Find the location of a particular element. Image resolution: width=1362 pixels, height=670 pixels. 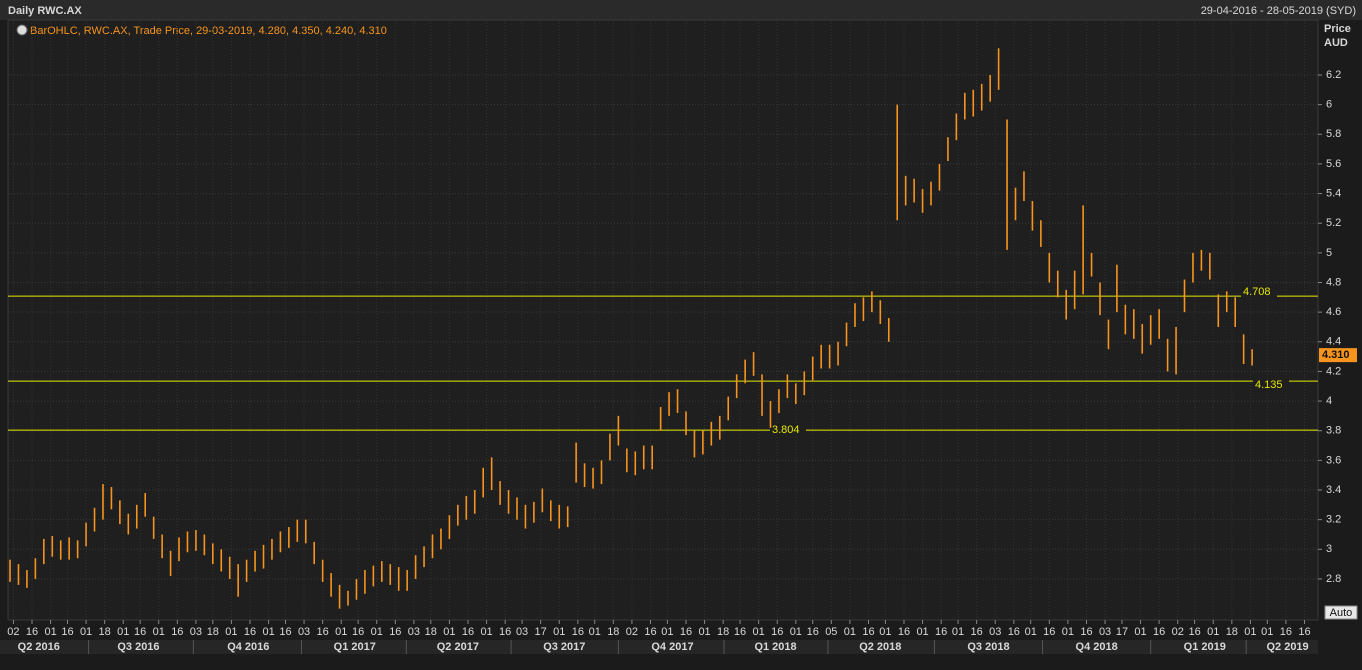

auto-button is located at coordinates (1341, 612).